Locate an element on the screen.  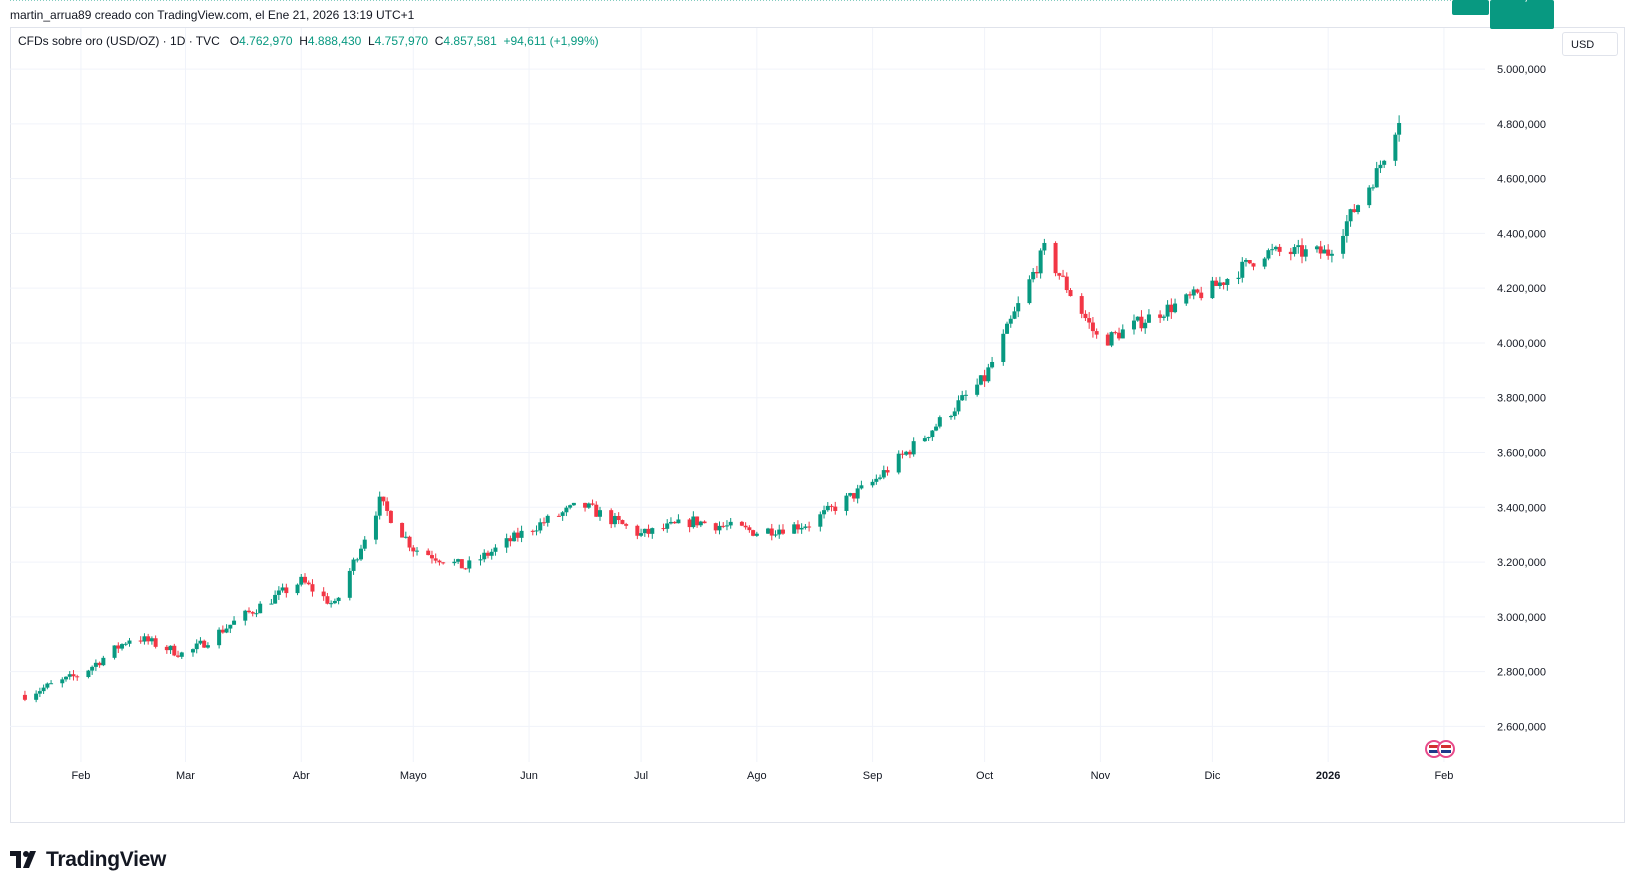
symbol-tag: GOLD is located at coordinates (1469, 1).